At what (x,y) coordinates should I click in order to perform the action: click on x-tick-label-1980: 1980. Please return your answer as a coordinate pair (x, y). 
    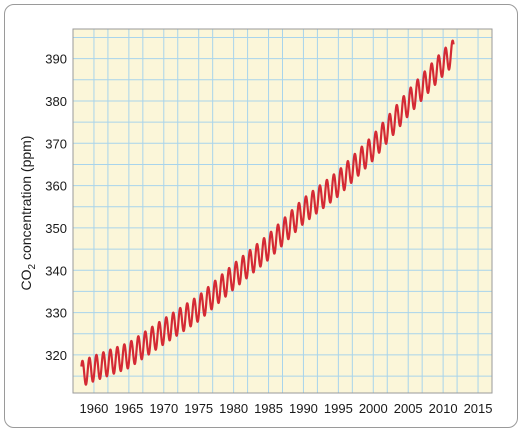
    Looking at the image, I should click on (233, 408).